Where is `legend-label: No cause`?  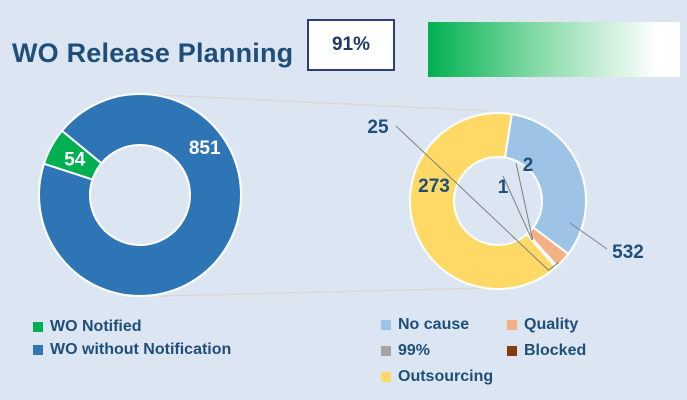
legend-label: No cause is located at coordinates (434, 324).